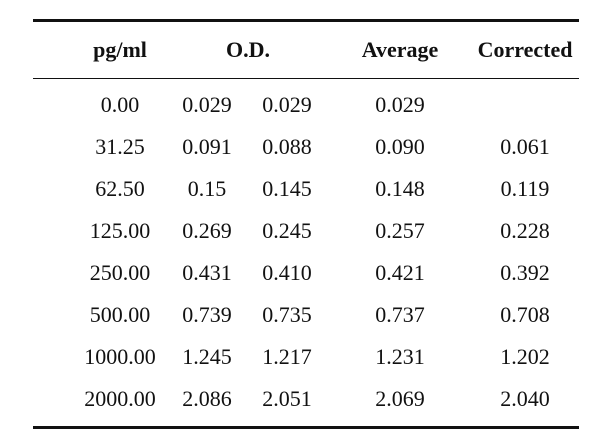  Describe the element at coordinates (207, 230) in the screenshot. I see `cell-od-1: 0.269` at that location.